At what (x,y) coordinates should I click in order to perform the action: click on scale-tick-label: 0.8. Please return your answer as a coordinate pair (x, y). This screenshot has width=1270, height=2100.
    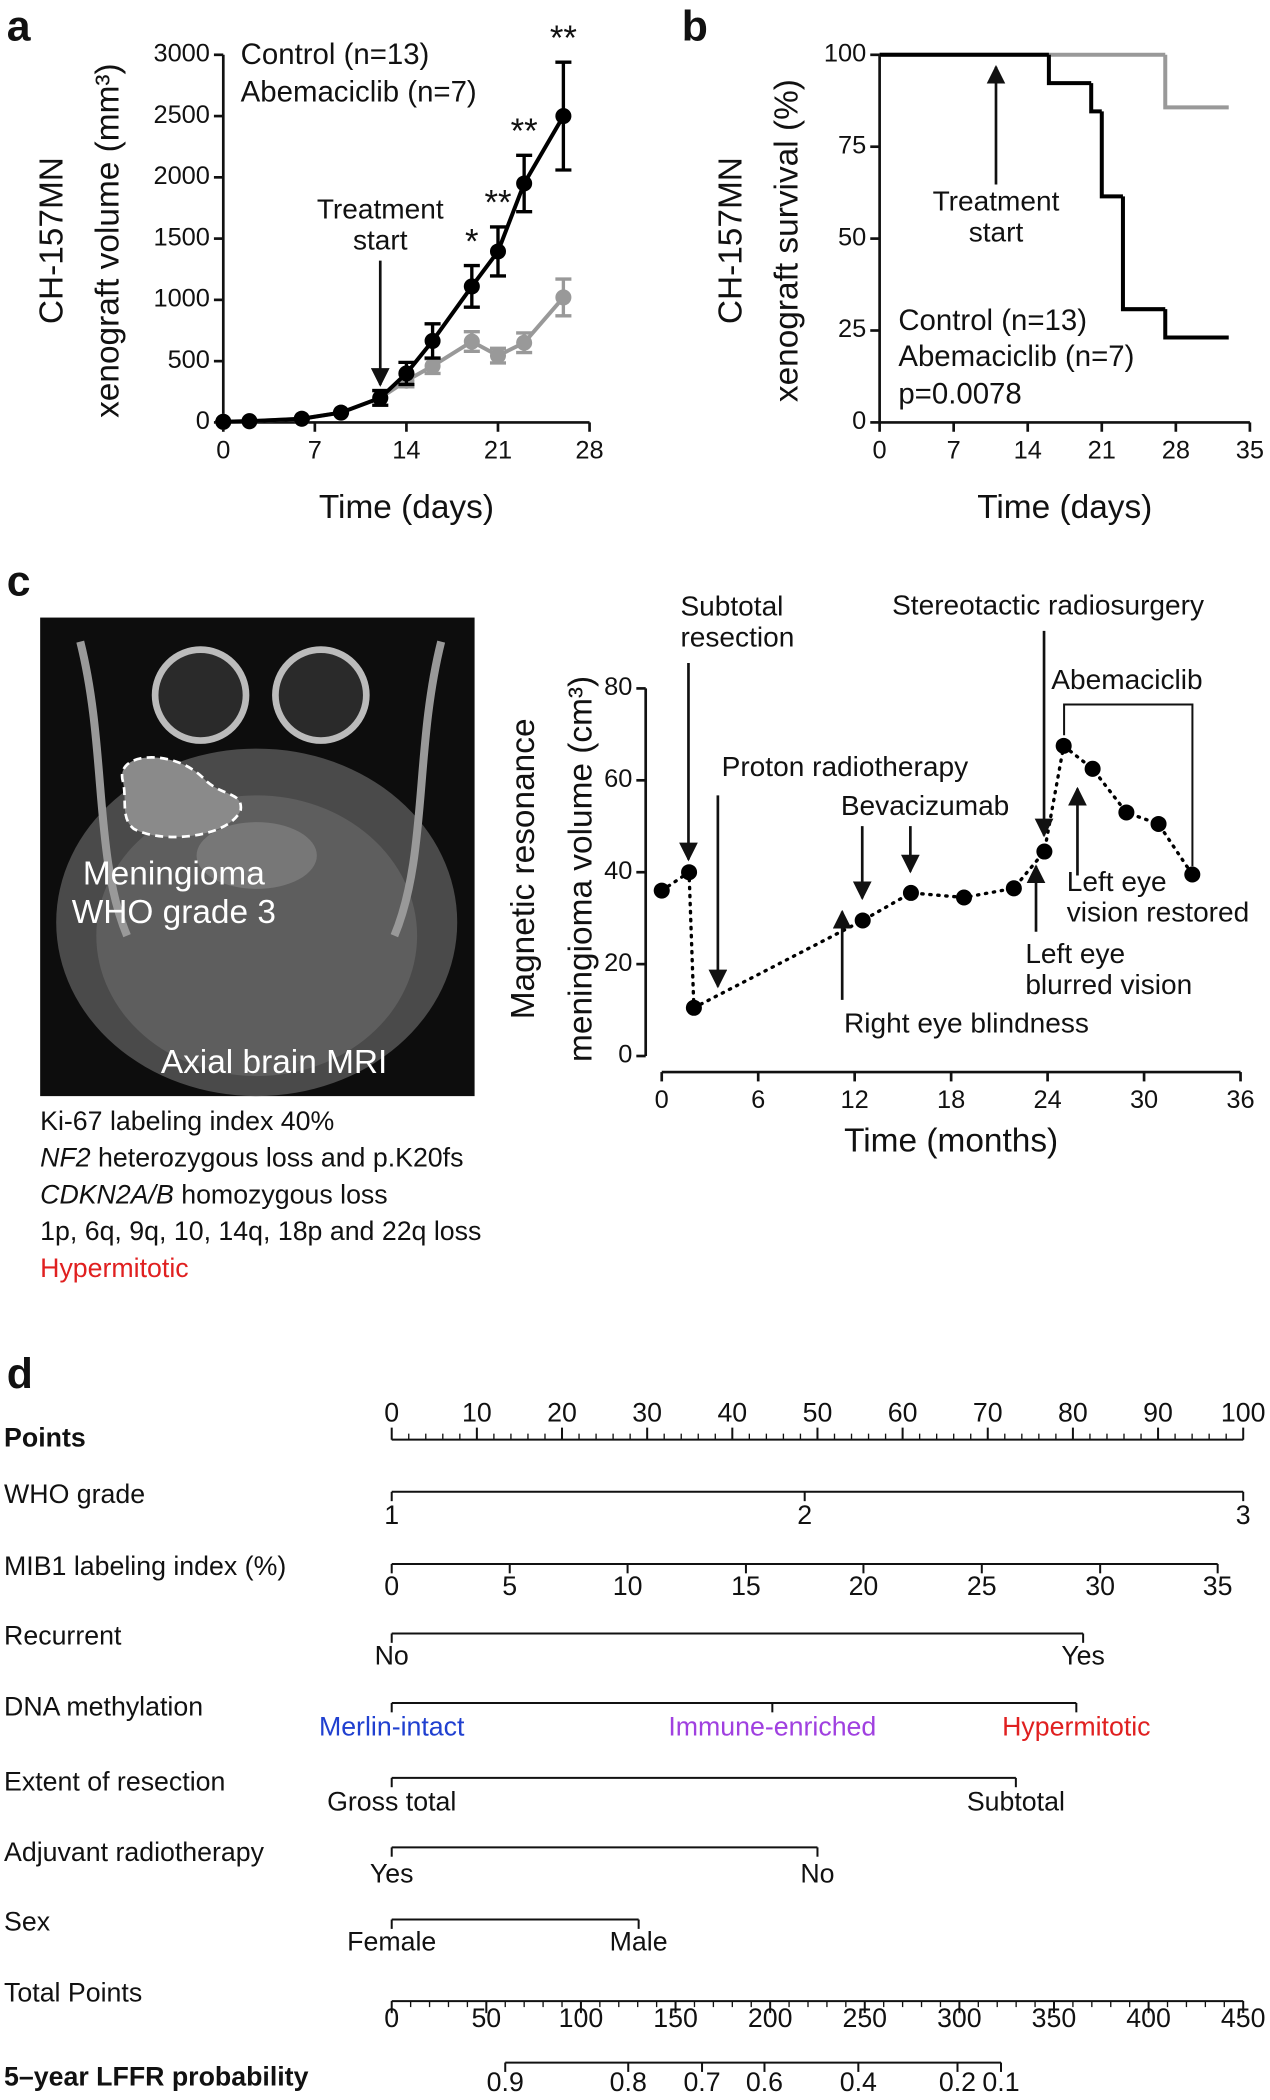
    Looking at the image, I should click on (628, 2082).